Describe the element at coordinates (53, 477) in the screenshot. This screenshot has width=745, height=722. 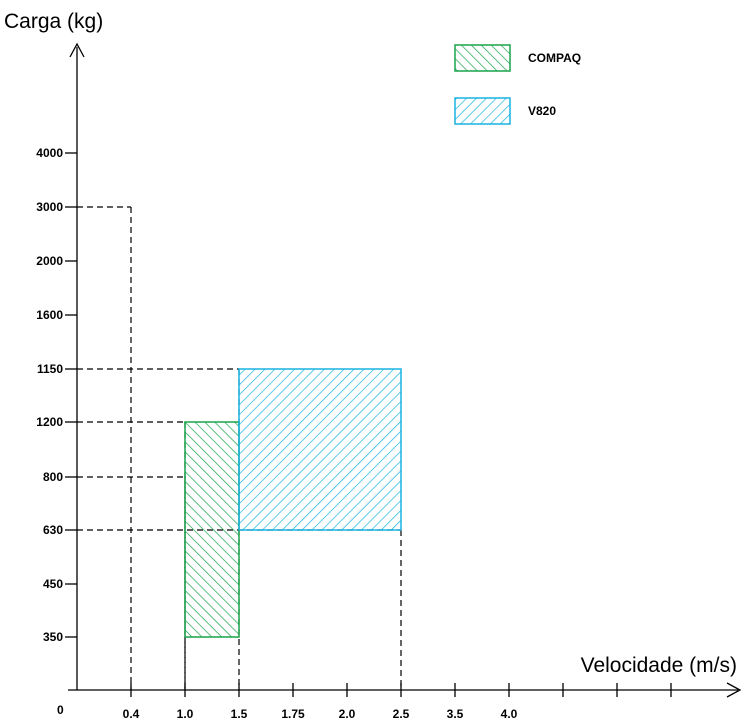
I see `y-tick-label: 800` at that location.